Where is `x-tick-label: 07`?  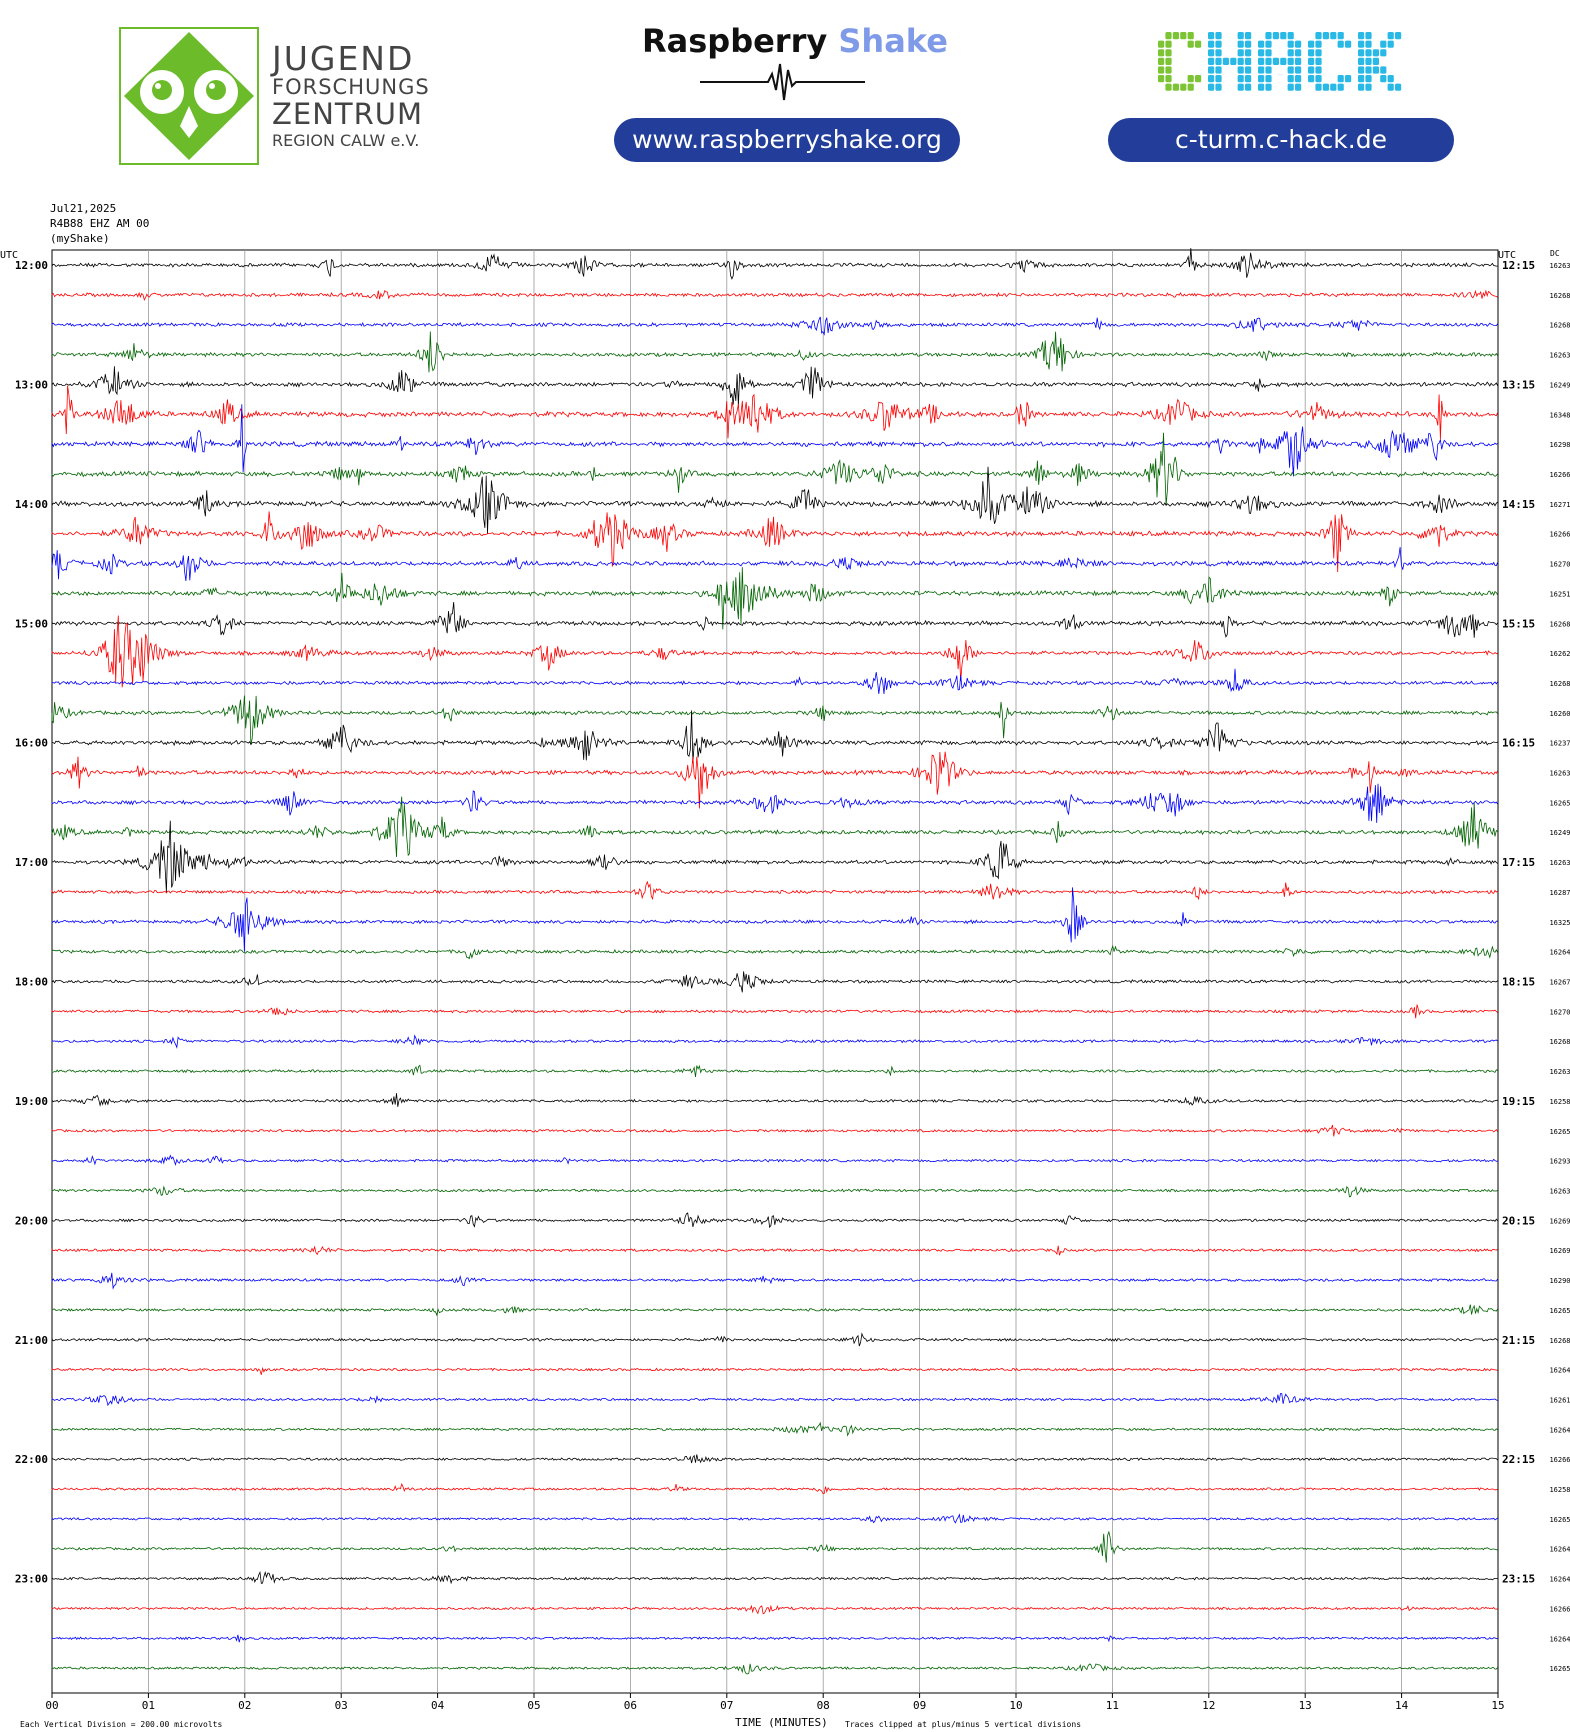 x-tick-label: 07 is located at coordinates (726, 1705).